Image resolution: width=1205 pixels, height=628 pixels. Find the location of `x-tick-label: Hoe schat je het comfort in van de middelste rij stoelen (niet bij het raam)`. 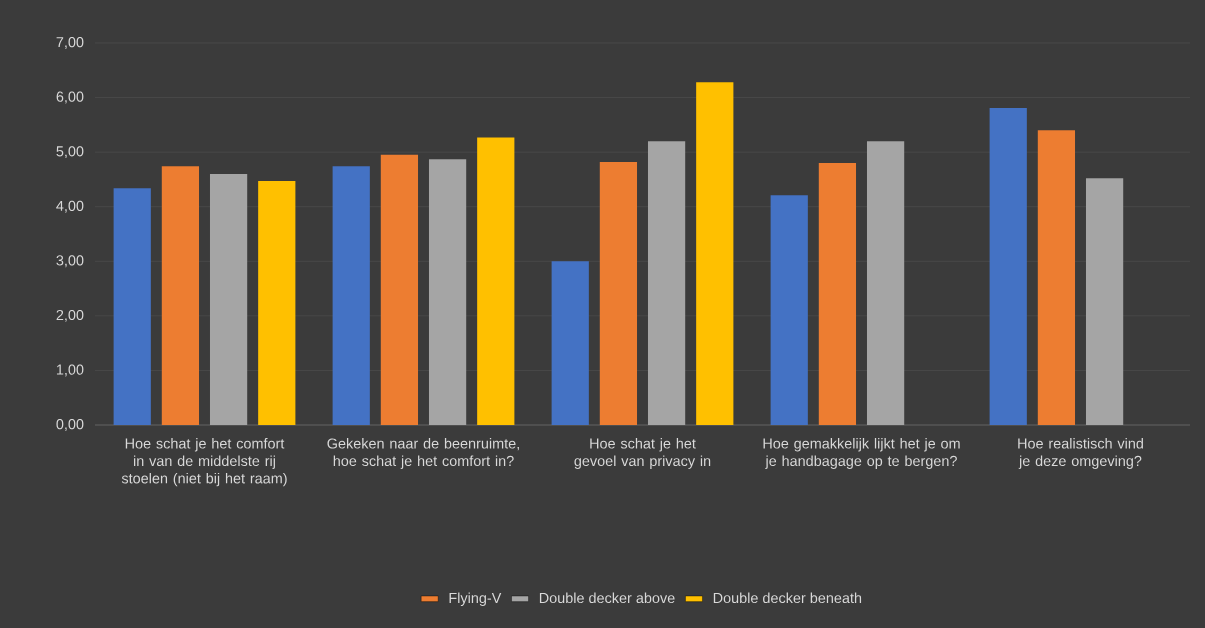

x-tick-label: Hoe schat je het comfort in van de middelste rij stoelen (niet bij het raam) is located at coordinates (204, 462).